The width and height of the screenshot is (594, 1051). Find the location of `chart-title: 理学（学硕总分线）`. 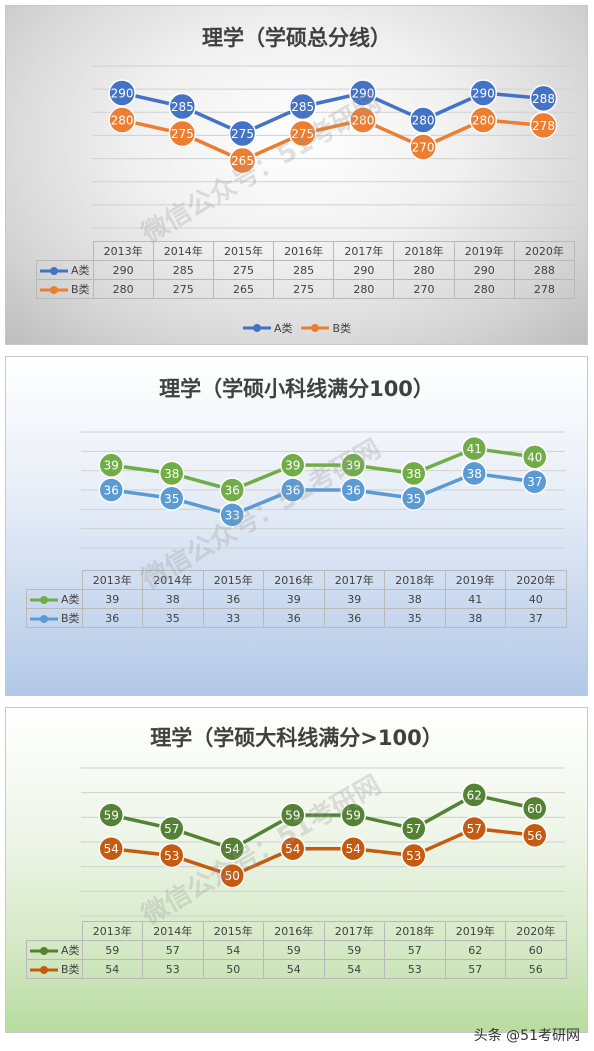

chart-title: 理学（学硕总分线） is located at coordinates (296, 38).